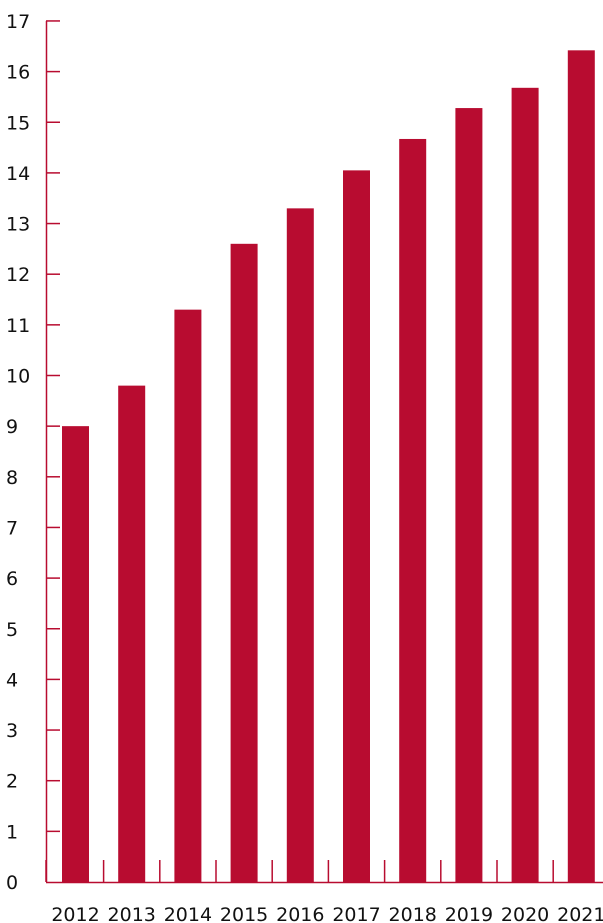 The width and height of the screenshot is (603, 923). Describe the element at coordinates (18, 225) in the screenshot. I see `y-tick-label: 13` at that location.